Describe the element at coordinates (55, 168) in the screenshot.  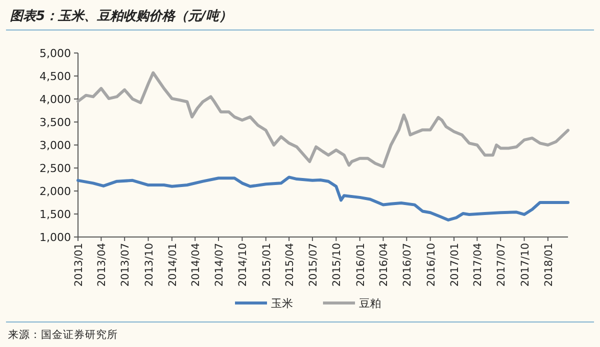
I see `y-tick-label: 2,500` at that location.